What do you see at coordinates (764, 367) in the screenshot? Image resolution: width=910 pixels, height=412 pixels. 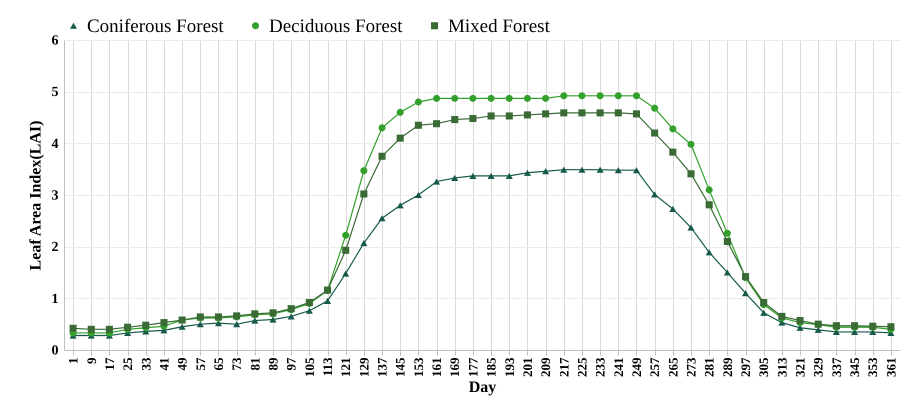 I see `x-tick-label: 305` at bounding box center [764, 367].